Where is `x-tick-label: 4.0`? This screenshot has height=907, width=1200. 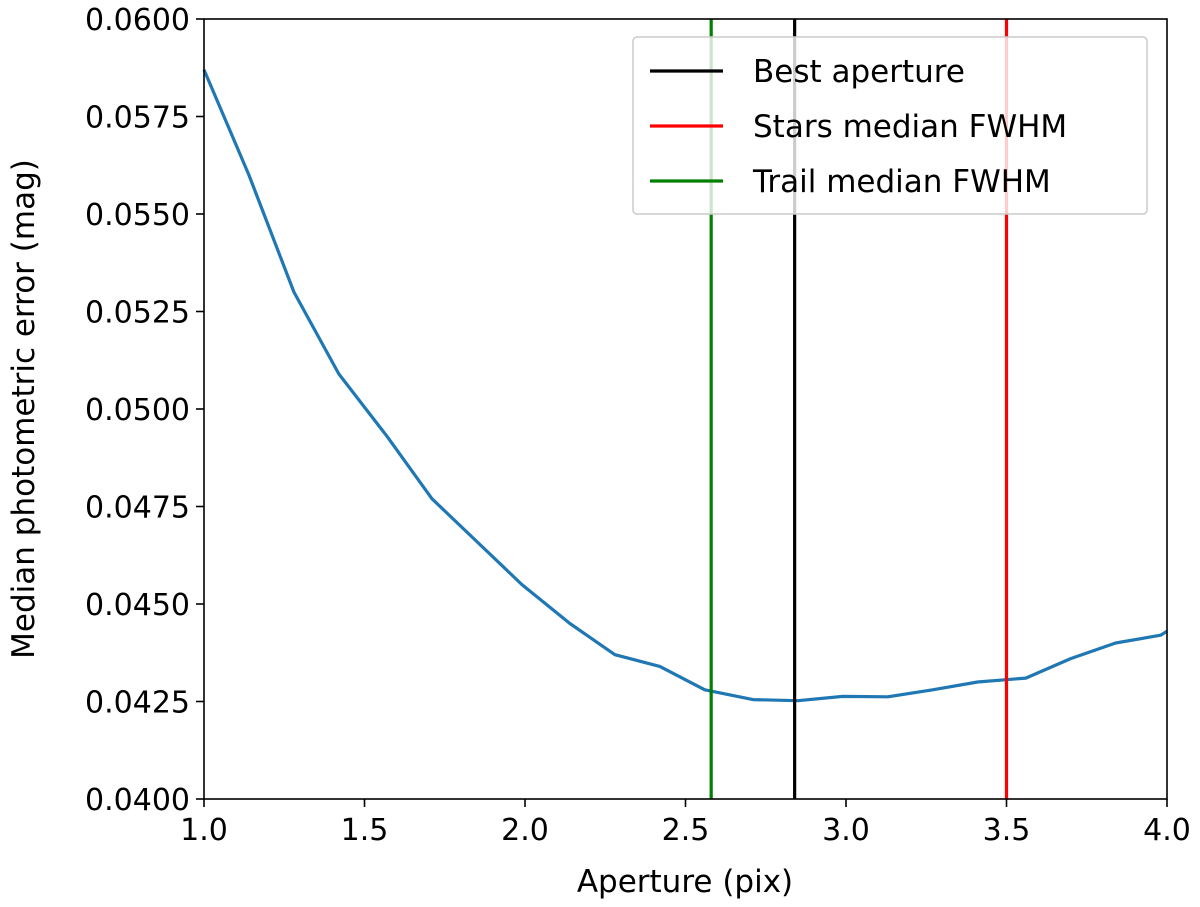
x-tick-label: 4.0 is located at coordinates (1167, 830).